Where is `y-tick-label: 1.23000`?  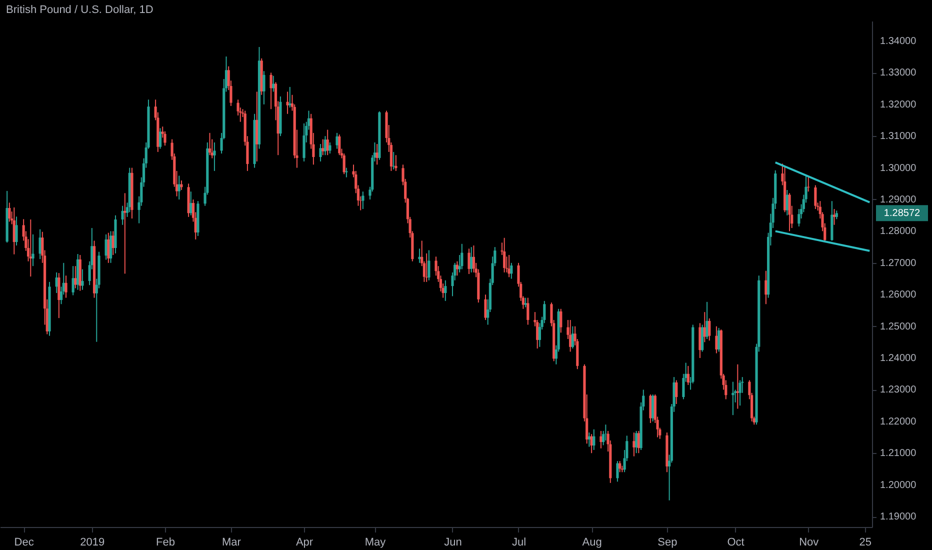 y-tick-label: 1.23000 is located at coordinates (898, 390).